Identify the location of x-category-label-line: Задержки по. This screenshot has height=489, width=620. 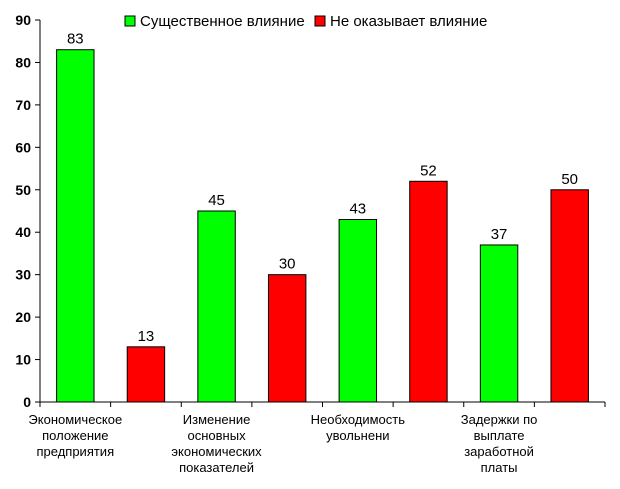
(499, 419).